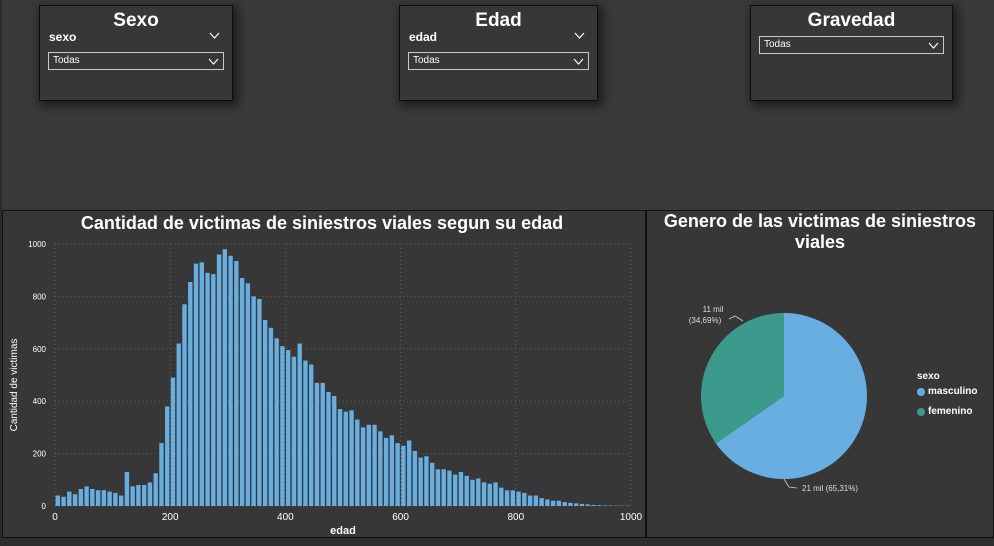 The image size is (994, 546). I want to click on slicer-field-label: edad, so click(423, 37).